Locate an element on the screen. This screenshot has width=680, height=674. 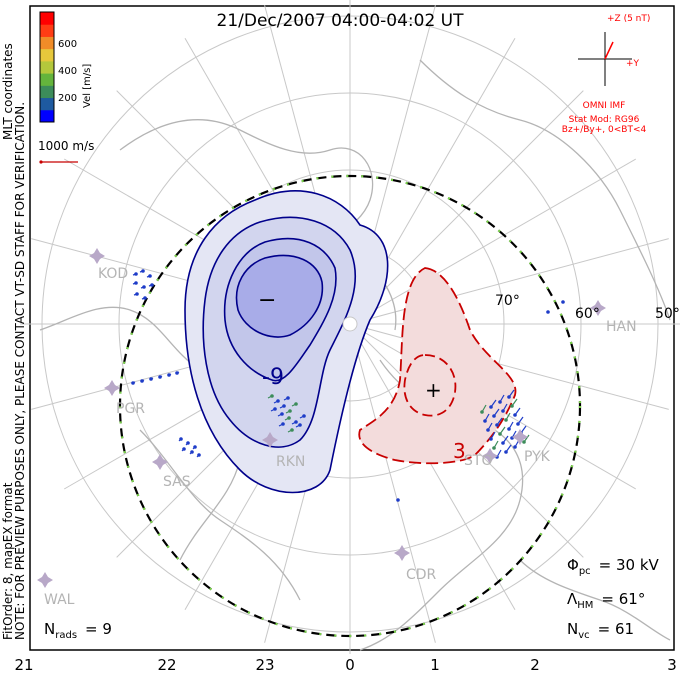
mlt-label-23: 23 is located at coordinates (264, 665).